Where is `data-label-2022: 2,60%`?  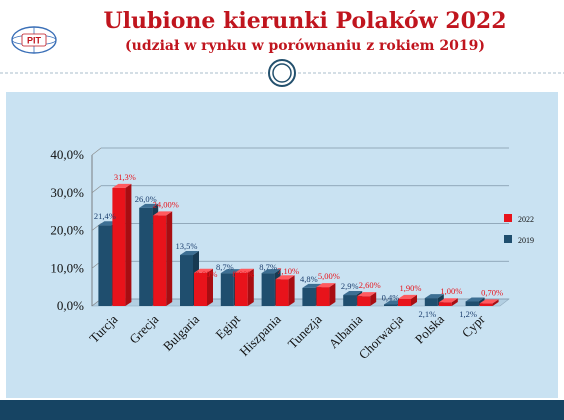 data-label-2022: 2,60% is located at coordinates (370, 285).